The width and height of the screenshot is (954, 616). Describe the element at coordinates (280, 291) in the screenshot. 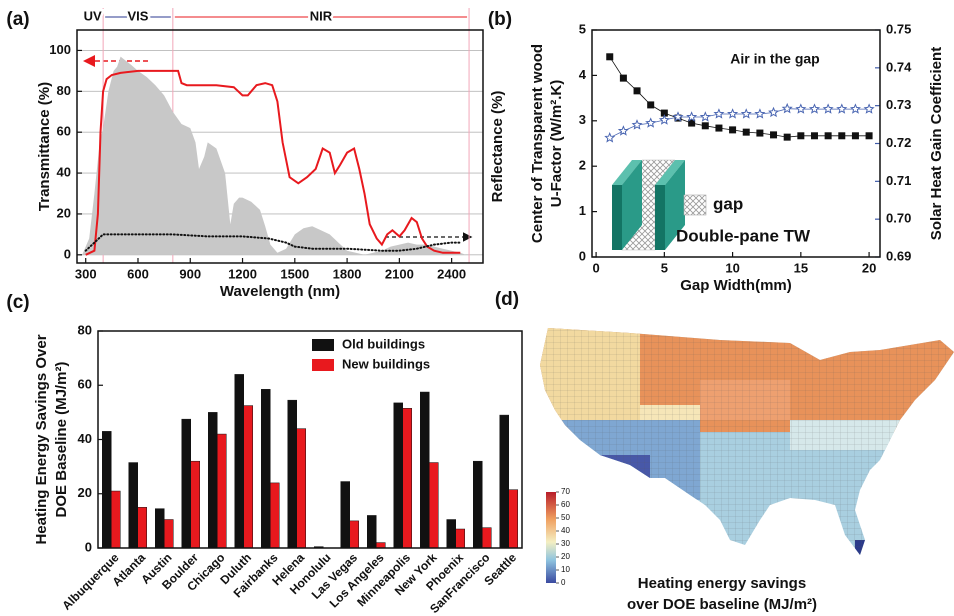

I see `x-axis-label: Wavelength (nm)` at that location.